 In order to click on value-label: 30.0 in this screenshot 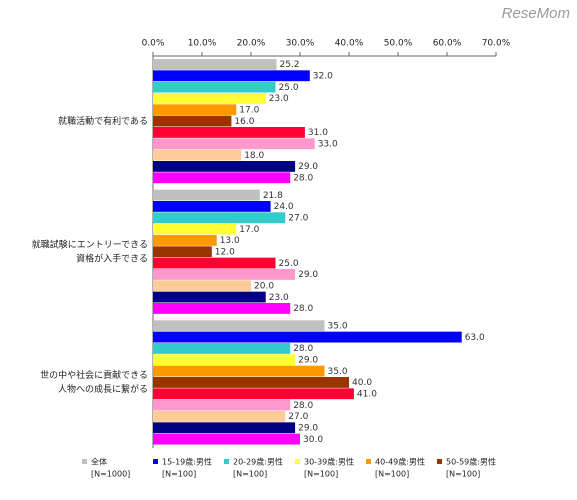, I will do `click(313, 440)`.